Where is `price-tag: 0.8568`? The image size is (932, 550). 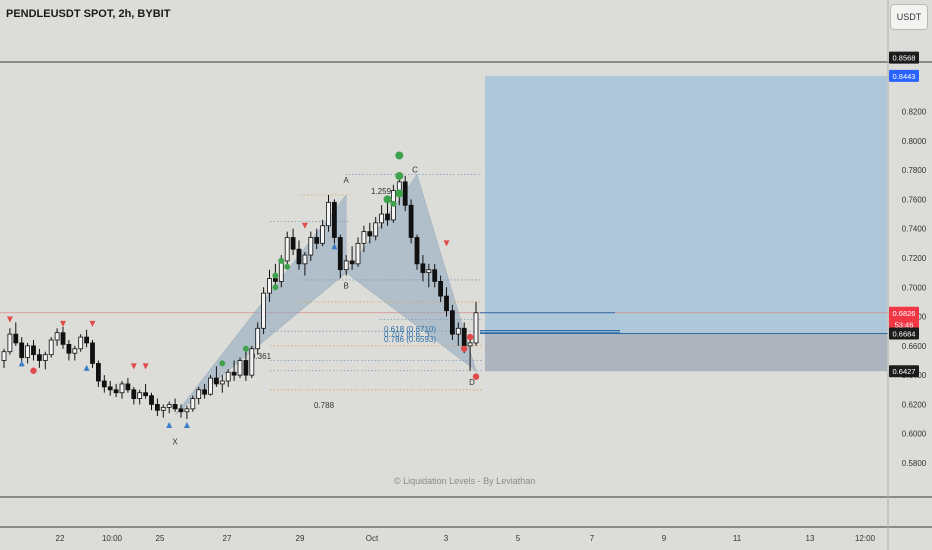
price-tag: 0.8568 is located at coordinates (904, 57).